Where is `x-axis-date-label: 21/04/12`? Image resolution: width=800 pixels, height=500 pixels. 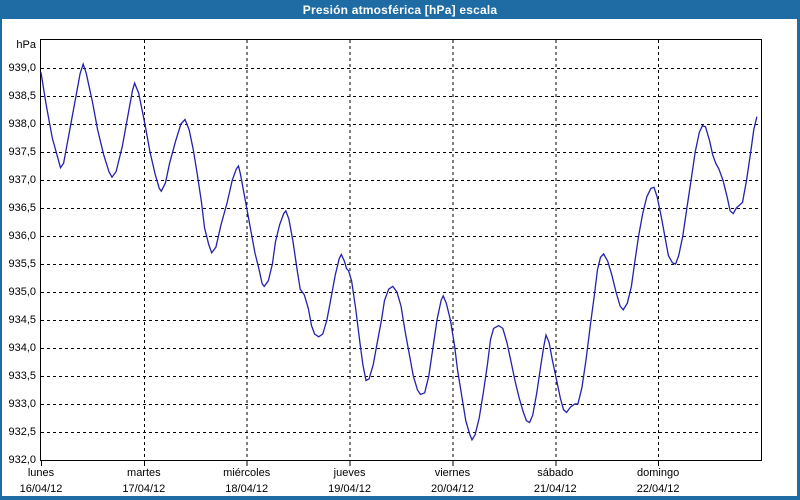 x-axis-date-label: 21/04/12 is located at coordinates (555, 489).